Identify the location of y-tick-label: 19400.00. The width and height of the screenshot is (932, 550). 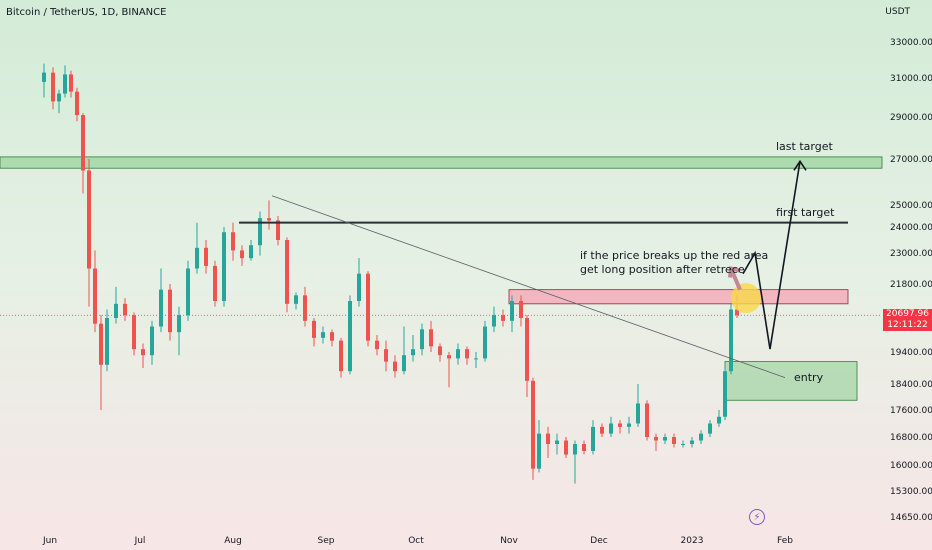
(911, 353).